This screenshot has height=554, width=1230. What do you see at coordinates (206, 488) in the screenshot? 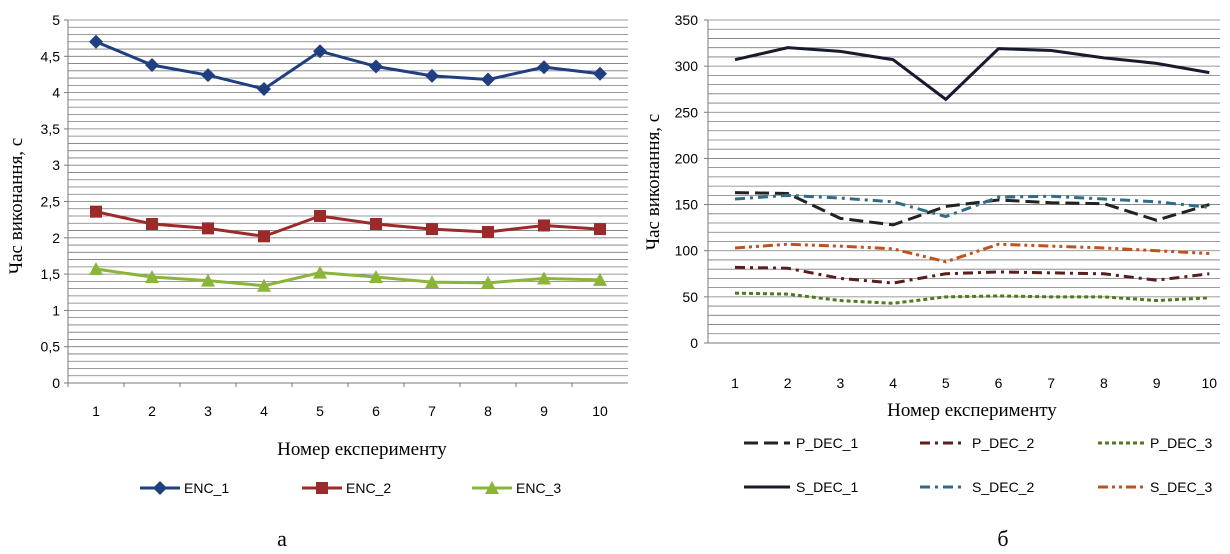
I see `chart-a-legend-label: ENC_1` at bounding box center [206, 488].